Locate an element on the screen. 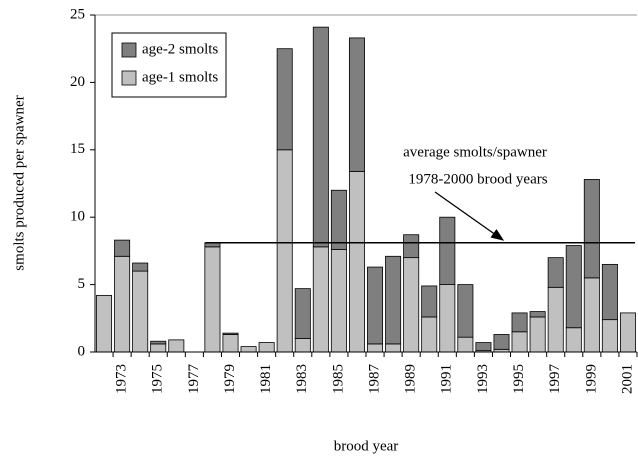 Image resolution: width=638 pixels, height=460 pixels. x-tick-label: 1983 is located at coordinates (302, 379).